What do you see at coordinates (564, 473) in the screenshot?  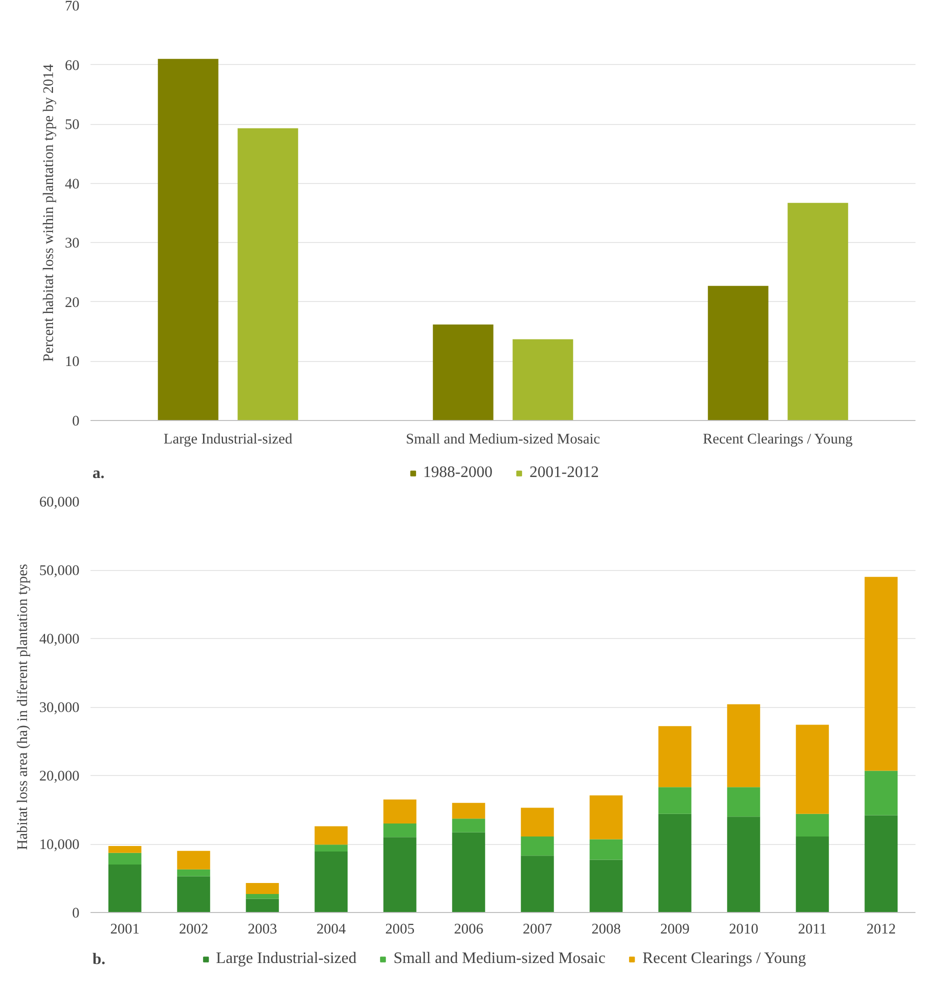 I see `legend-label: 2001-2012` at bounding box center [564, 473].